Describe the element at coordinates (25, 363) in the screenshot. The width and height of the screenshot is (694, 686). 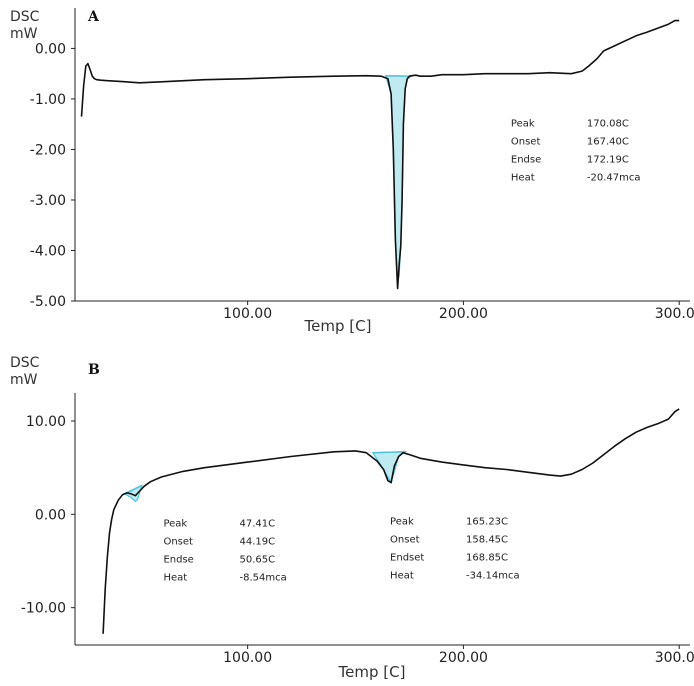
I see `panel-b-ylabel-dsc: DSC` at that location.